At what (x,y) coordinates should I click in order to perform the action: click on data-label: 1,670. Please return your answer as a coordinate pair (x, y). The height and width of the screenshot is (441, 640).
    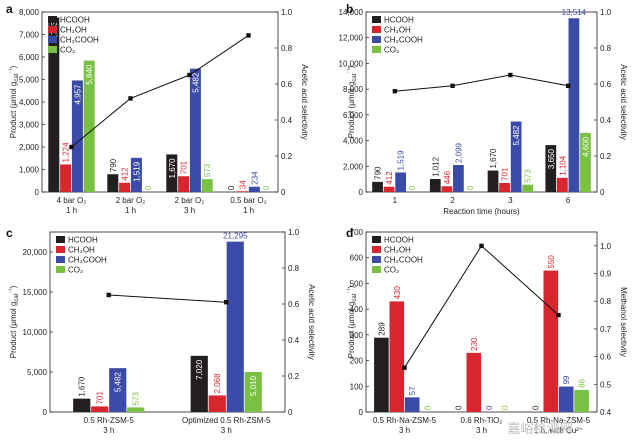
    Looking at the image, I should click on (172, 168).